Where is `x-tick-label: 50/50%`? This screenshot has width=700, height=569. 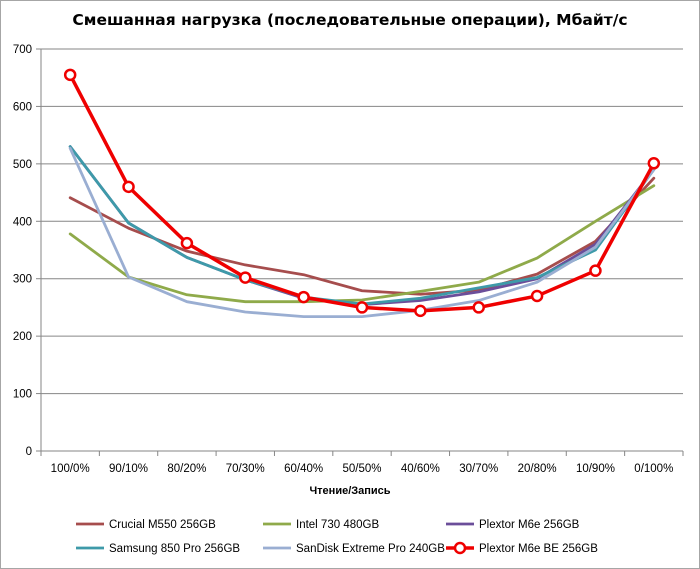
x-tick-label: 50/50% is located at coordinates (361, 469).